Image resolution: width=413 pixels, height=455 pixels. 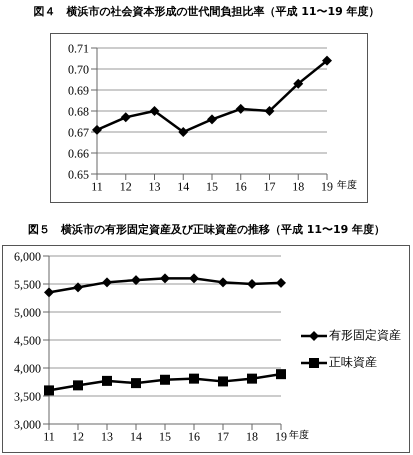 I want to click on y-tick-label: 0.66, so click(x=78, y=153).